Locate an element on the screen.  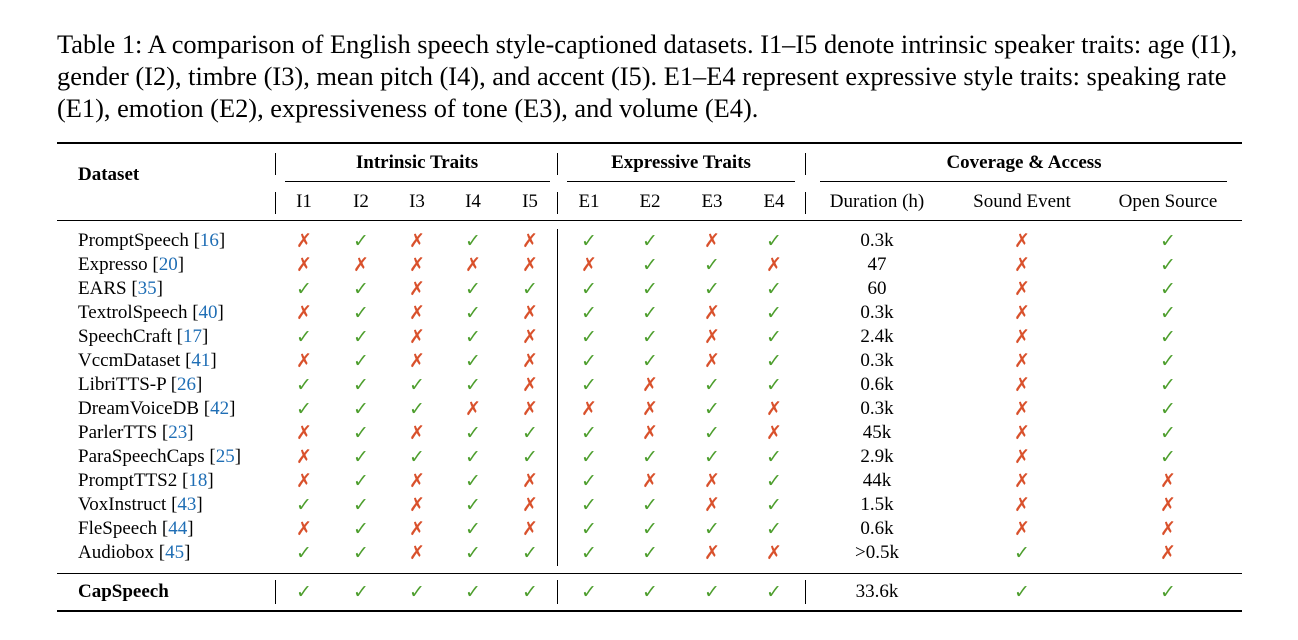
col-header-i1: I1 is located at coordinates (304, 201).